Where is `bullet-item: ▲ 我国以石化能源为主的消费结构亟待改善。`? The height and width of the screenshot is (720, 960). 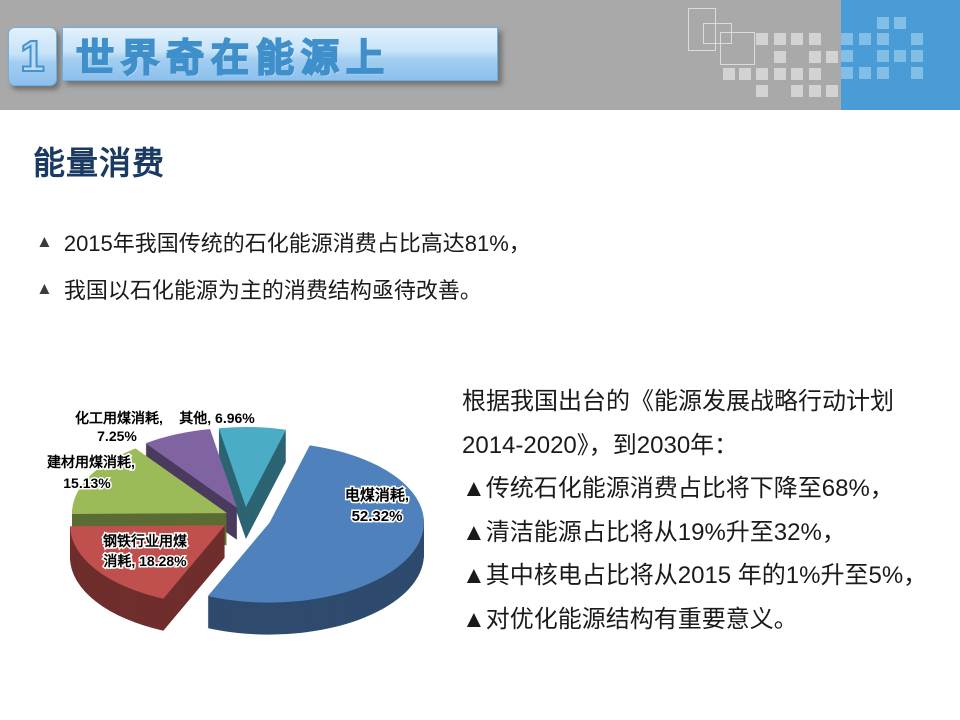 bullet-item: ▲ 我国以石化能源为主的消费结构亟待改善。 is located at coordinates (283, 288).